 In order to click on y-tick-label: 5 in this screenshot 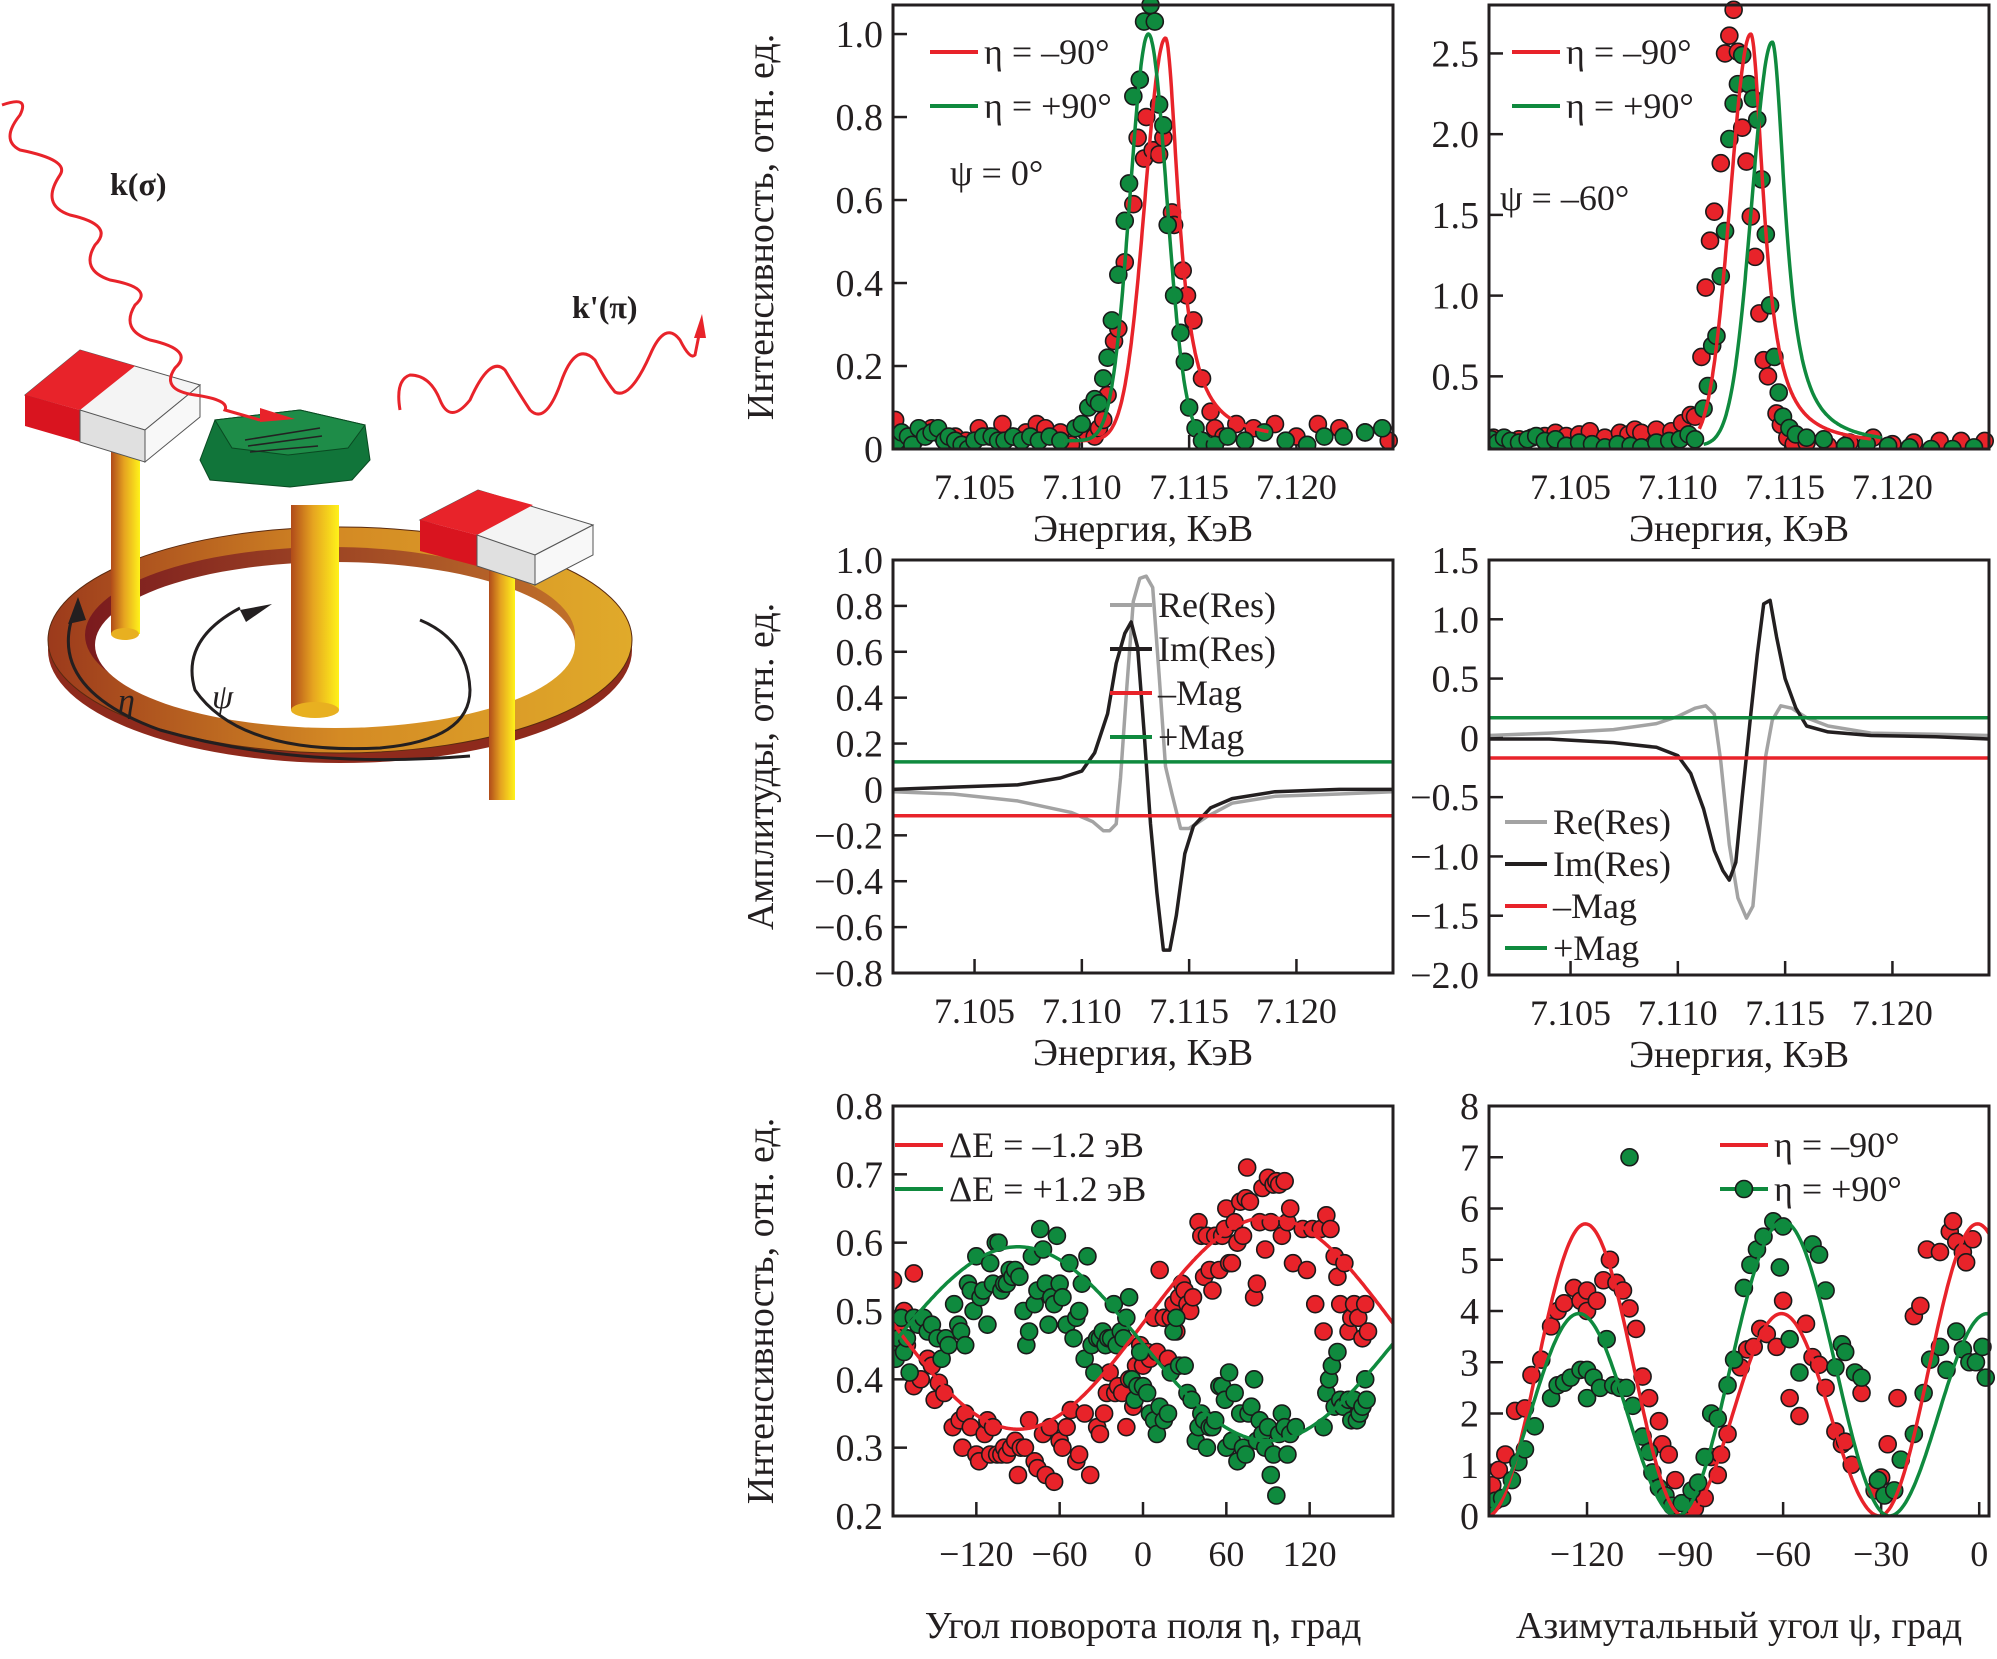, I will do `click(1469, 1261)`.